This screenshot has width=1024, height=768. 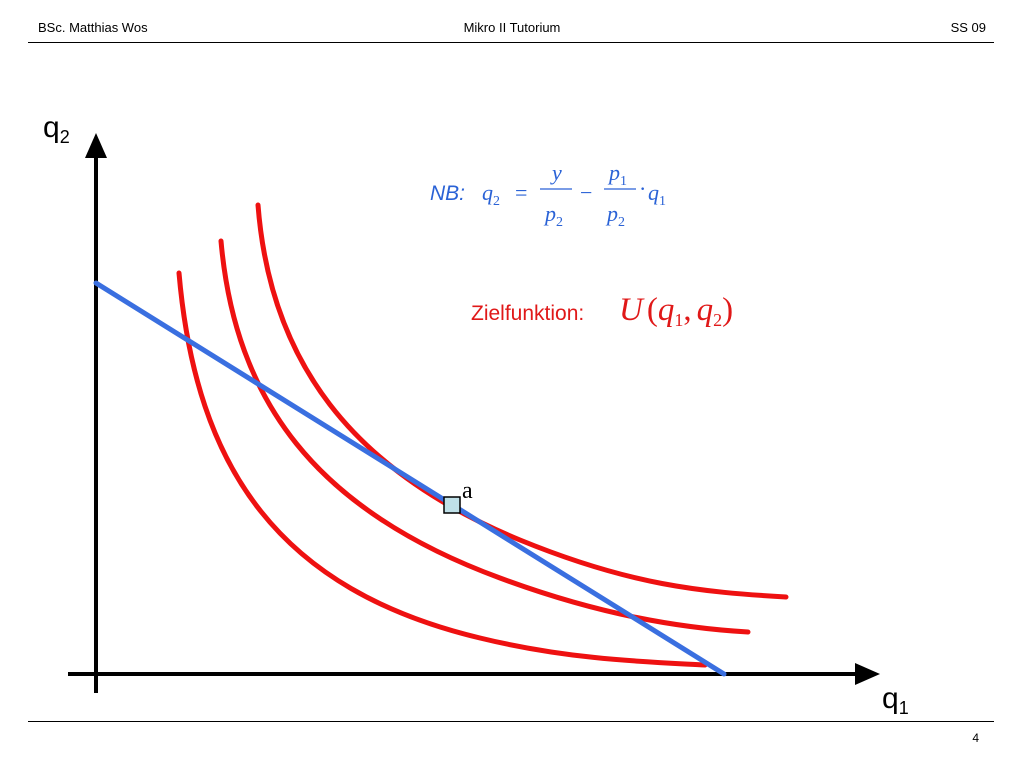 I want to click on objective-function: Zielfunktion: U (q1, q2), so click(x=602, y=311).